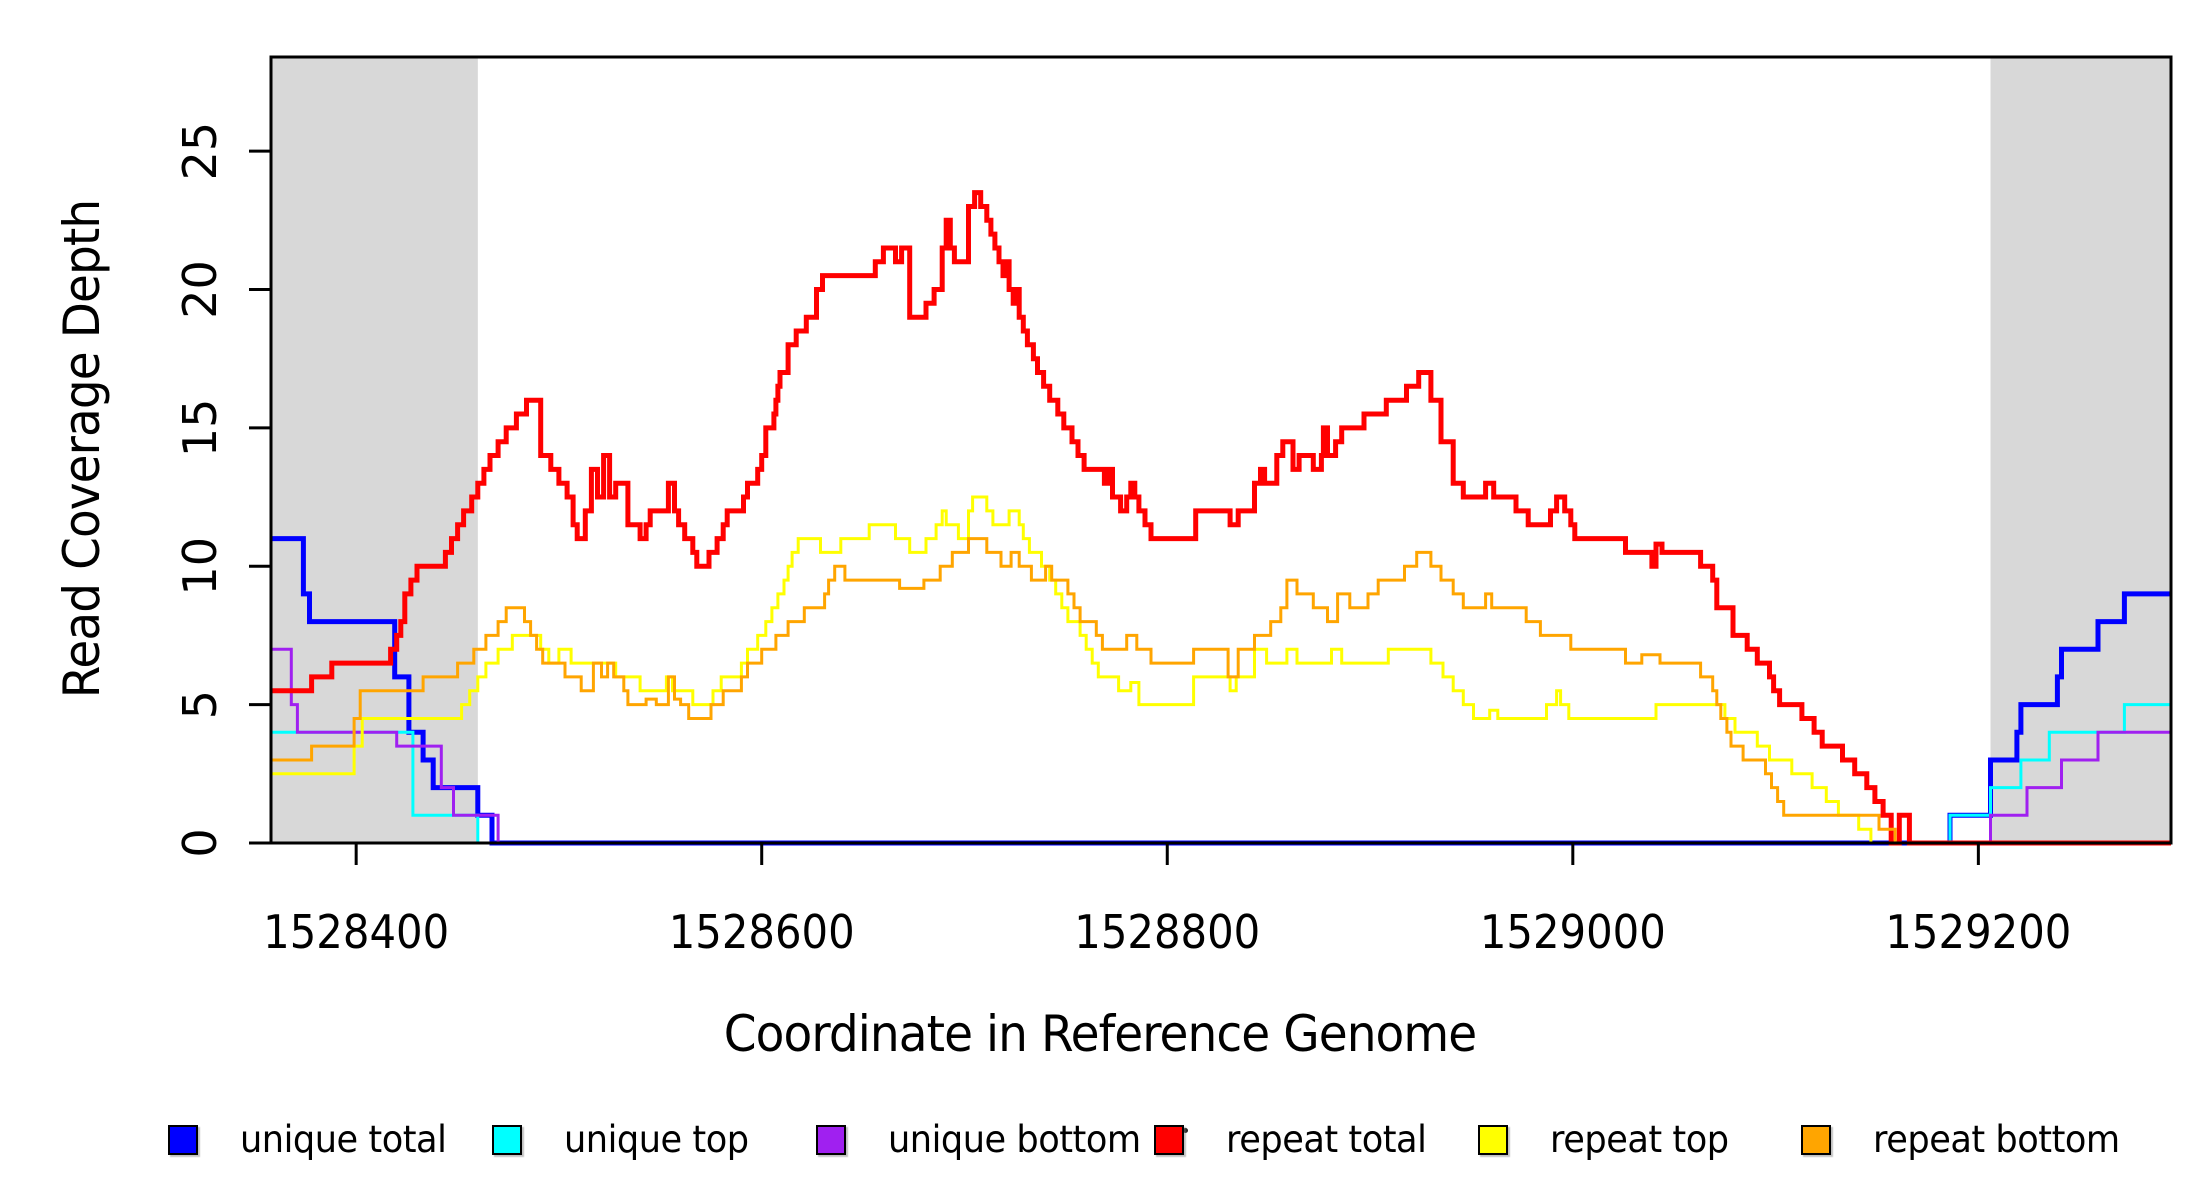  What do you see at coordinates (1997, 1139) in the screenshot?
I see `legend-label: repeat bottom` at bounding box center [1997, 1139].